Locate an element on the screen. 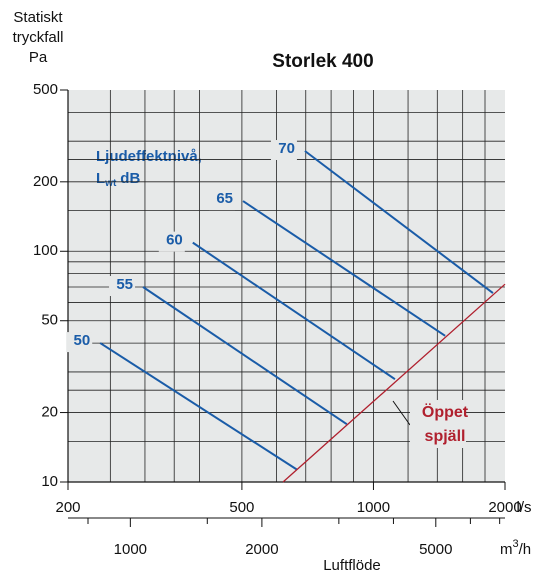 The height and width of the screenshot is (584, 550). y-tick-label: 100 is located at coordinates (45, 250).